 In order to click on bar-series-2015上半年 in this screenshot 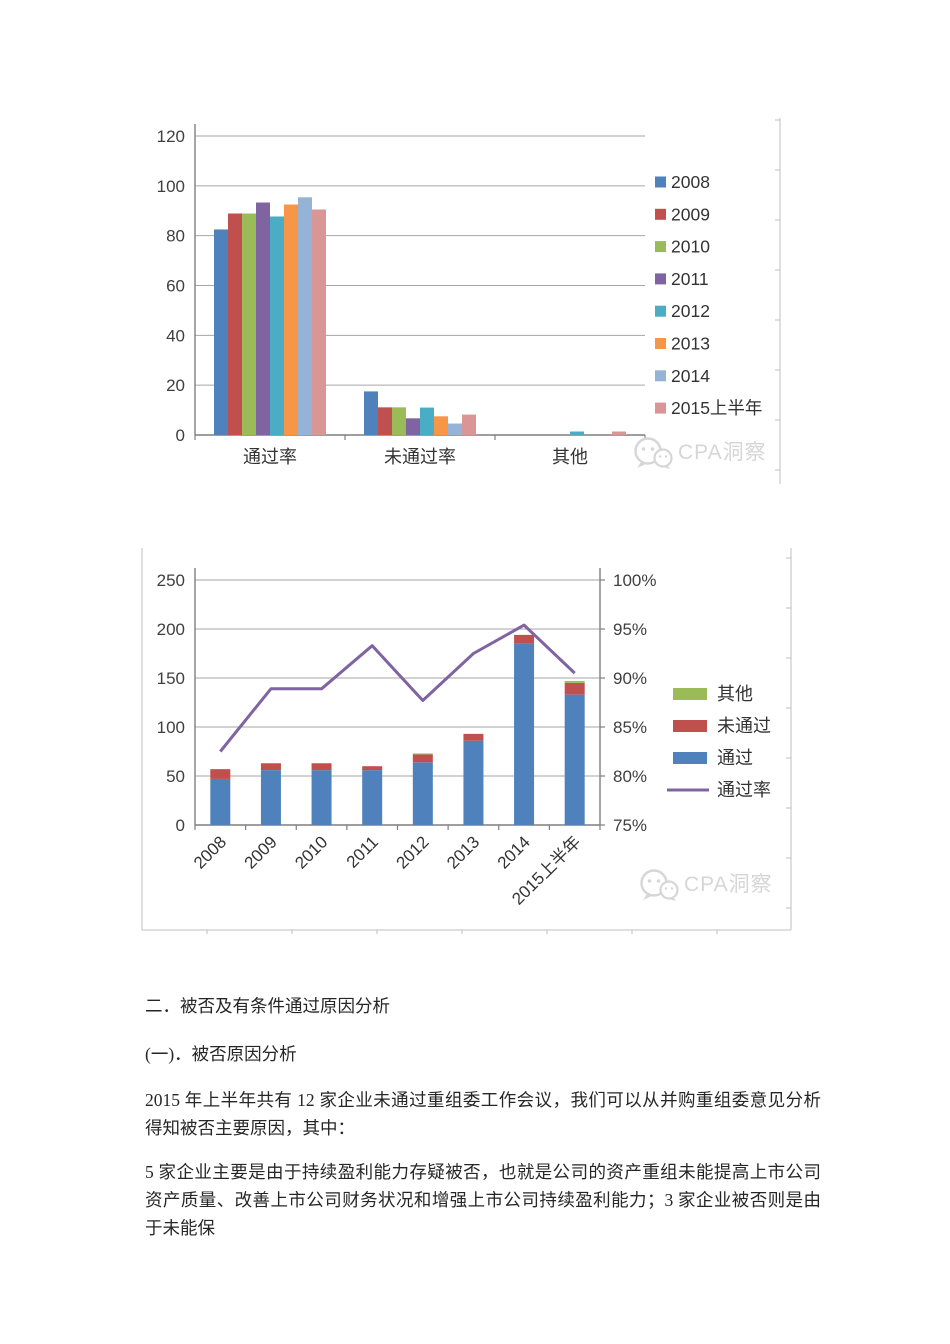, I will do `click(469, 322)`.